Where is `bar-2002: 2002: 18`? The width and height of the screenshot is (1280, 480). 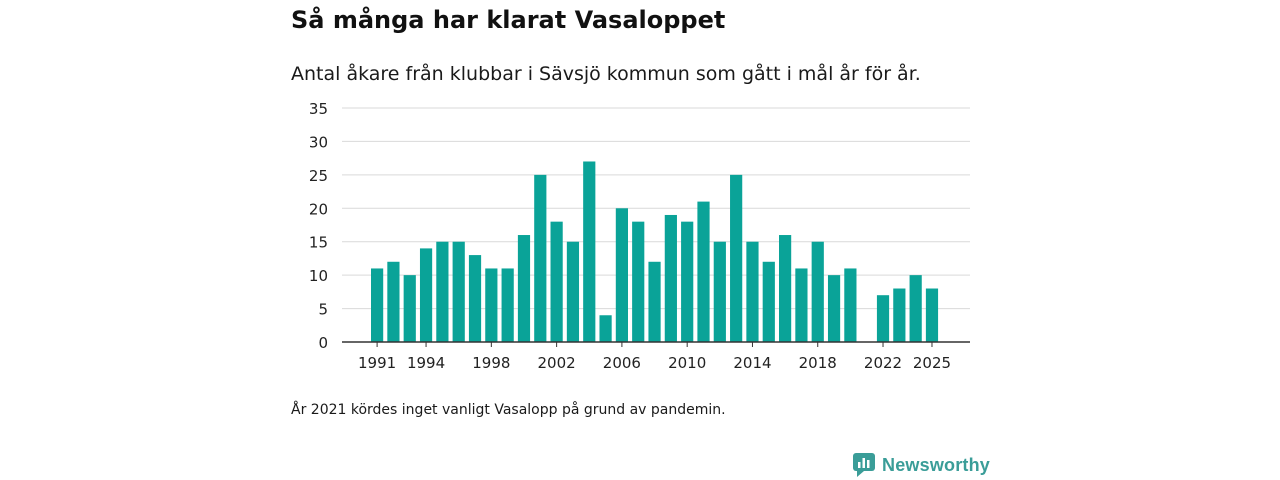 bar-2002: 2002: 18 is located at coordinates (556, 281).